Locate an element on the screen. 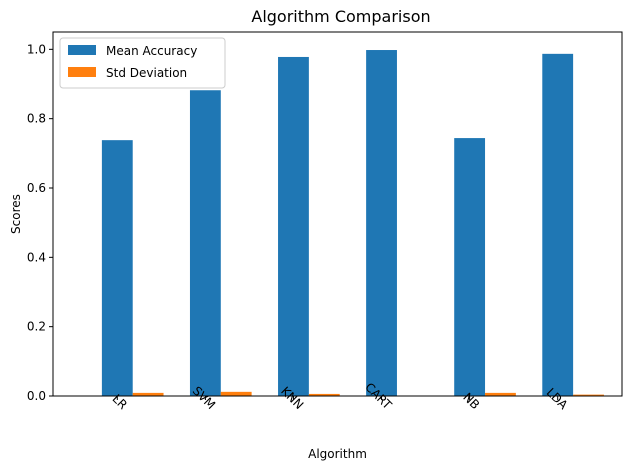  bar-std-deviation-lr is located at coordinates (148, 394).